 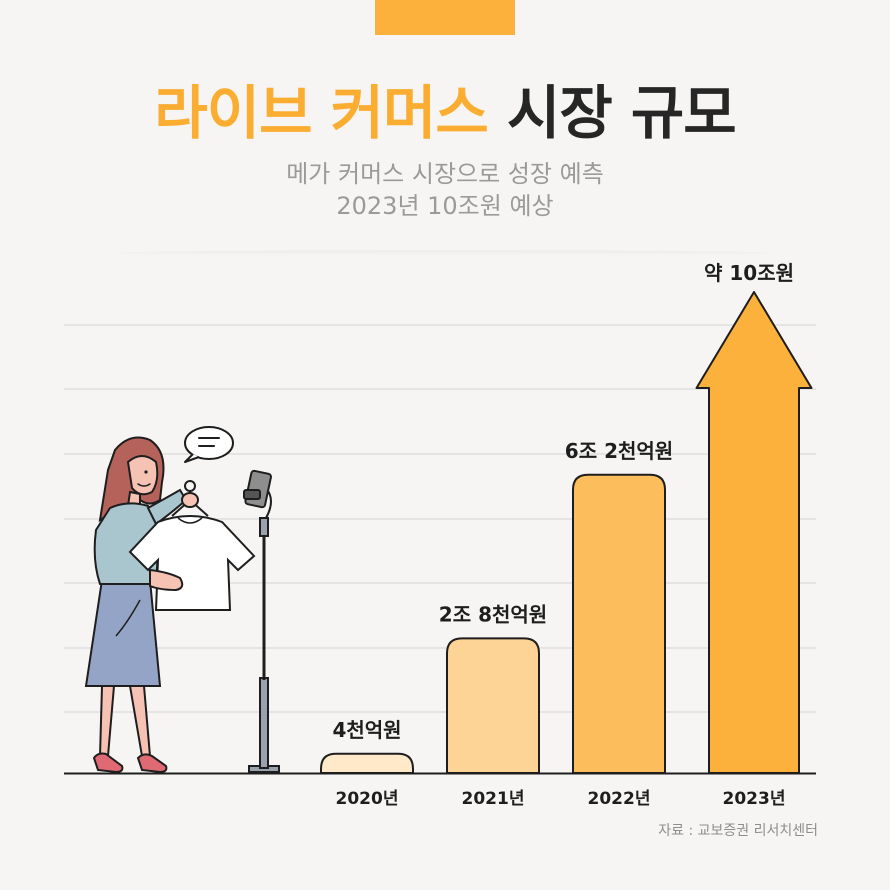 I want to click on title-rest: 시장 규모, so click(x=621, y=113).